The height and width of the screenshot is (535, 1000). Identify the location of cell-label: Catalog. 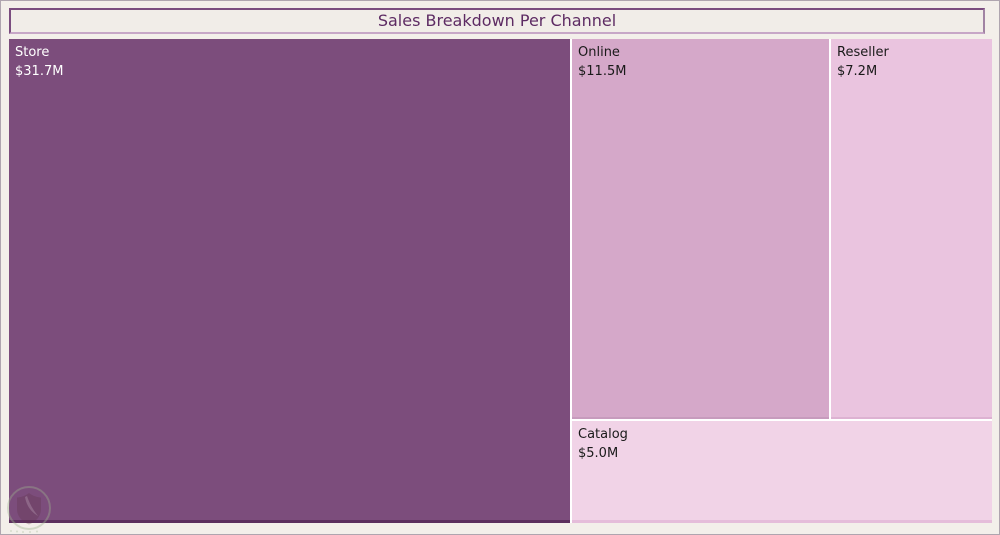
(603, 434).